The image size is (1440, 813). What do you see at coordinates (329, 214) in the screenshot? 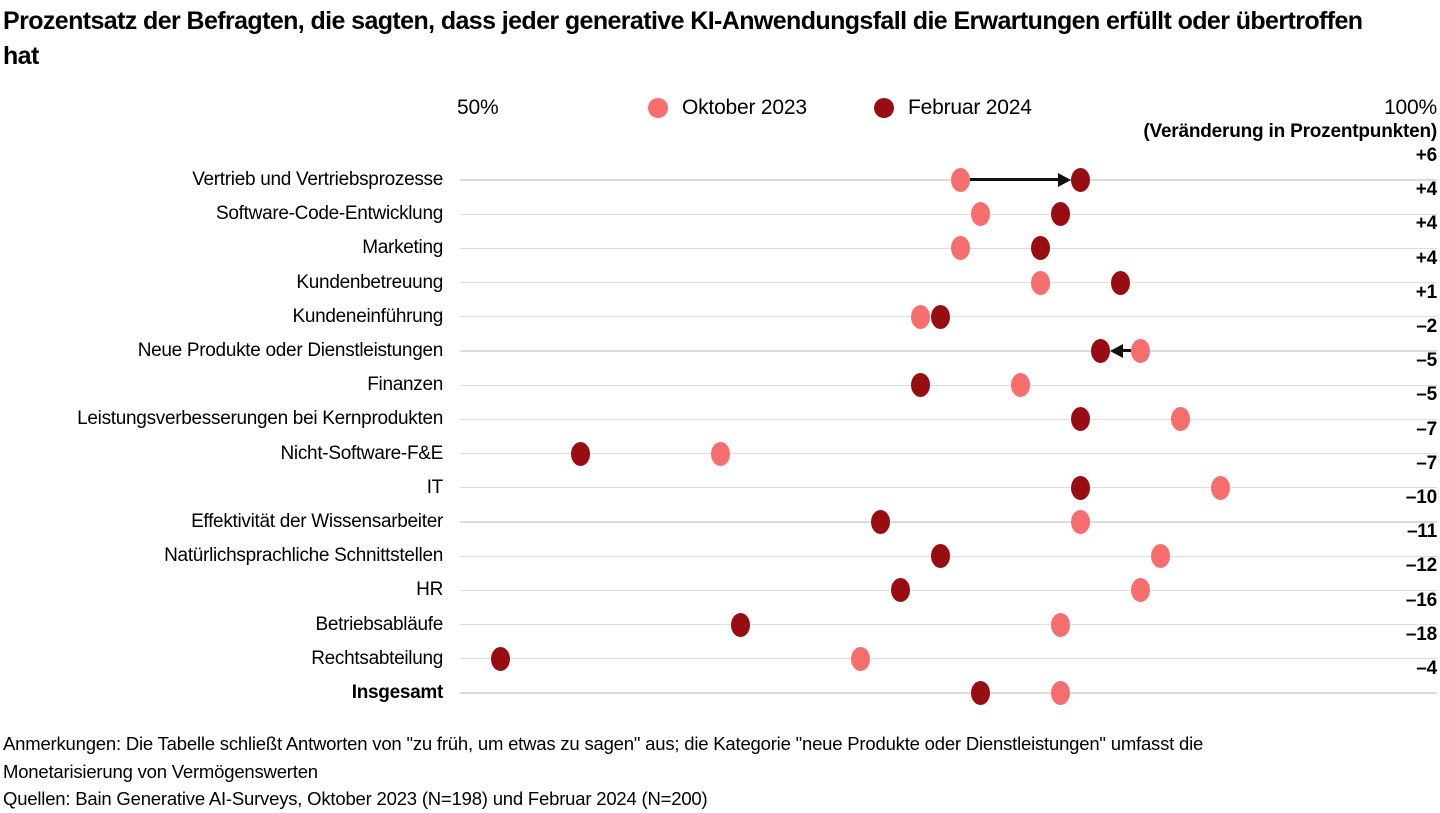
I see `row-label: Software-Code-Entwicklung` at bounding box center [329, 214].